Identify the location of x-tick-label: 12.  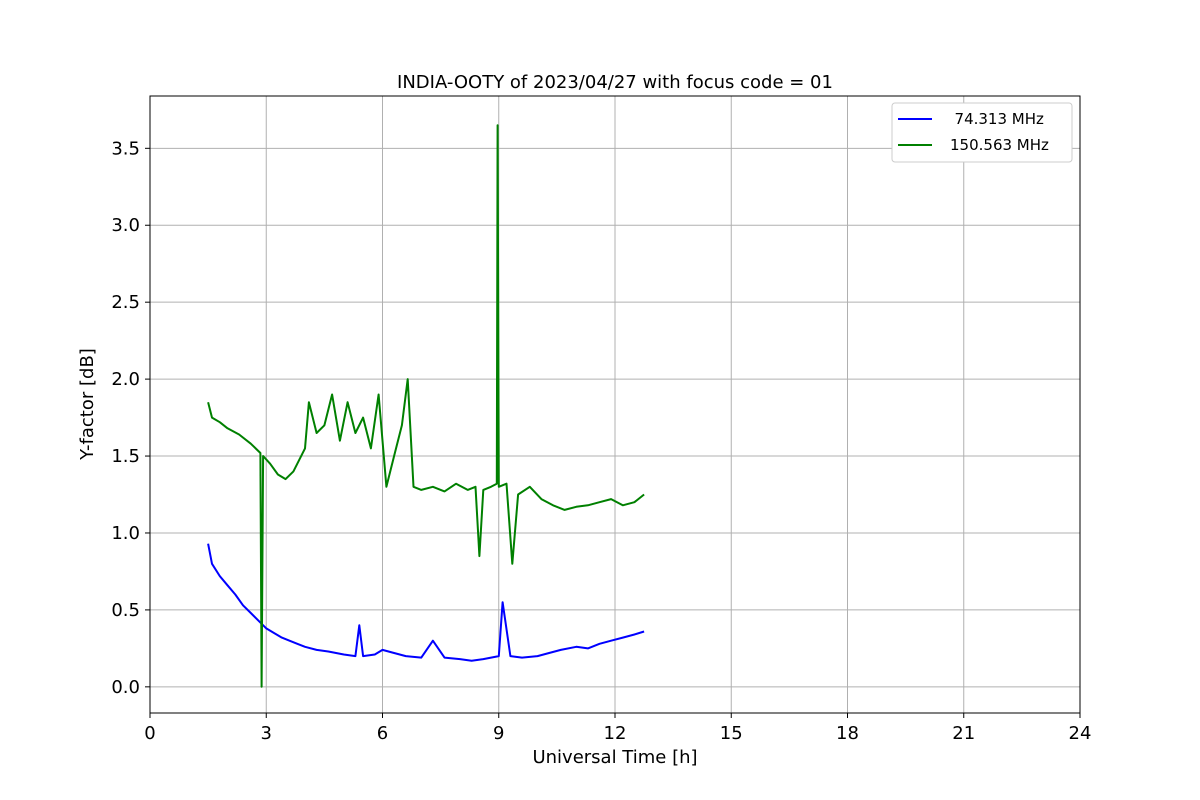
(615, 733).